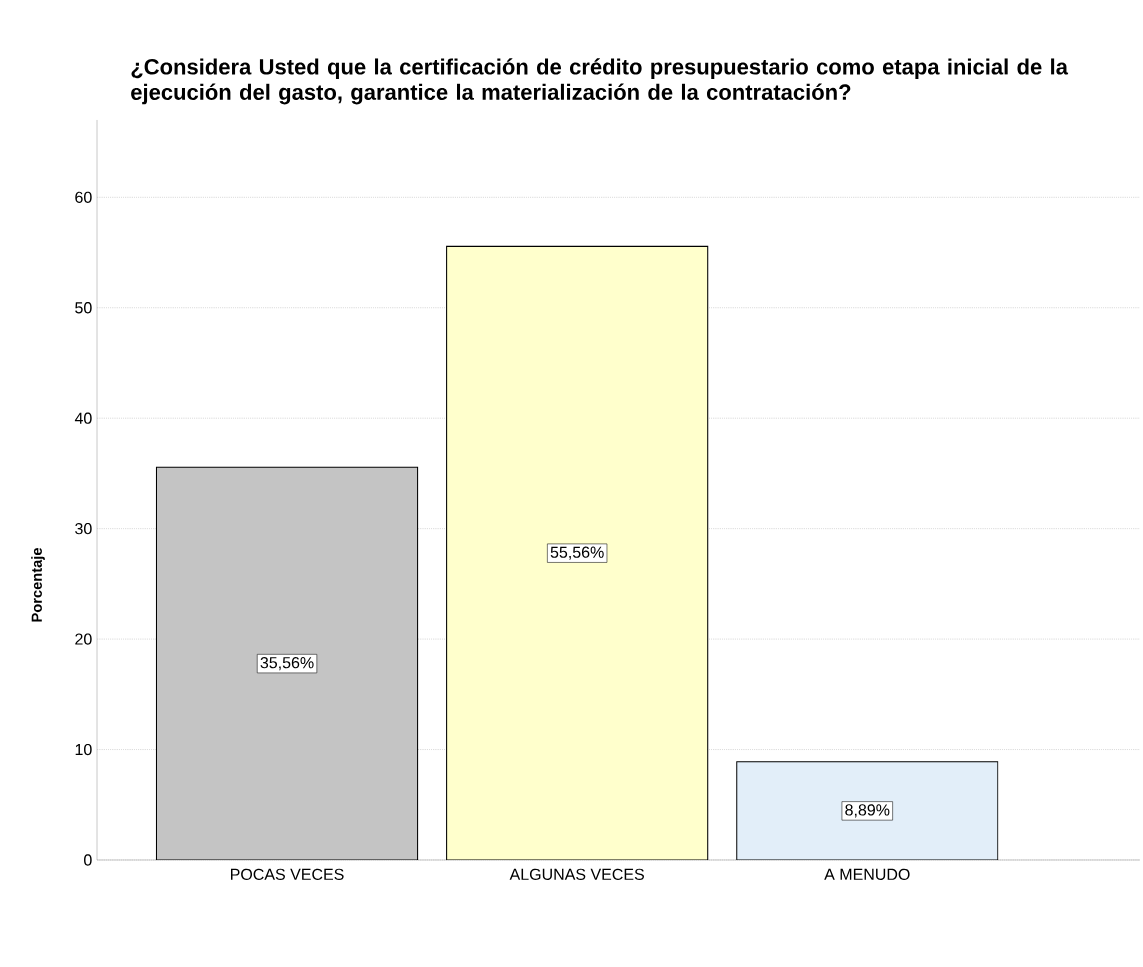  I want to click on data-label: 55,56%, so click(577, 553).